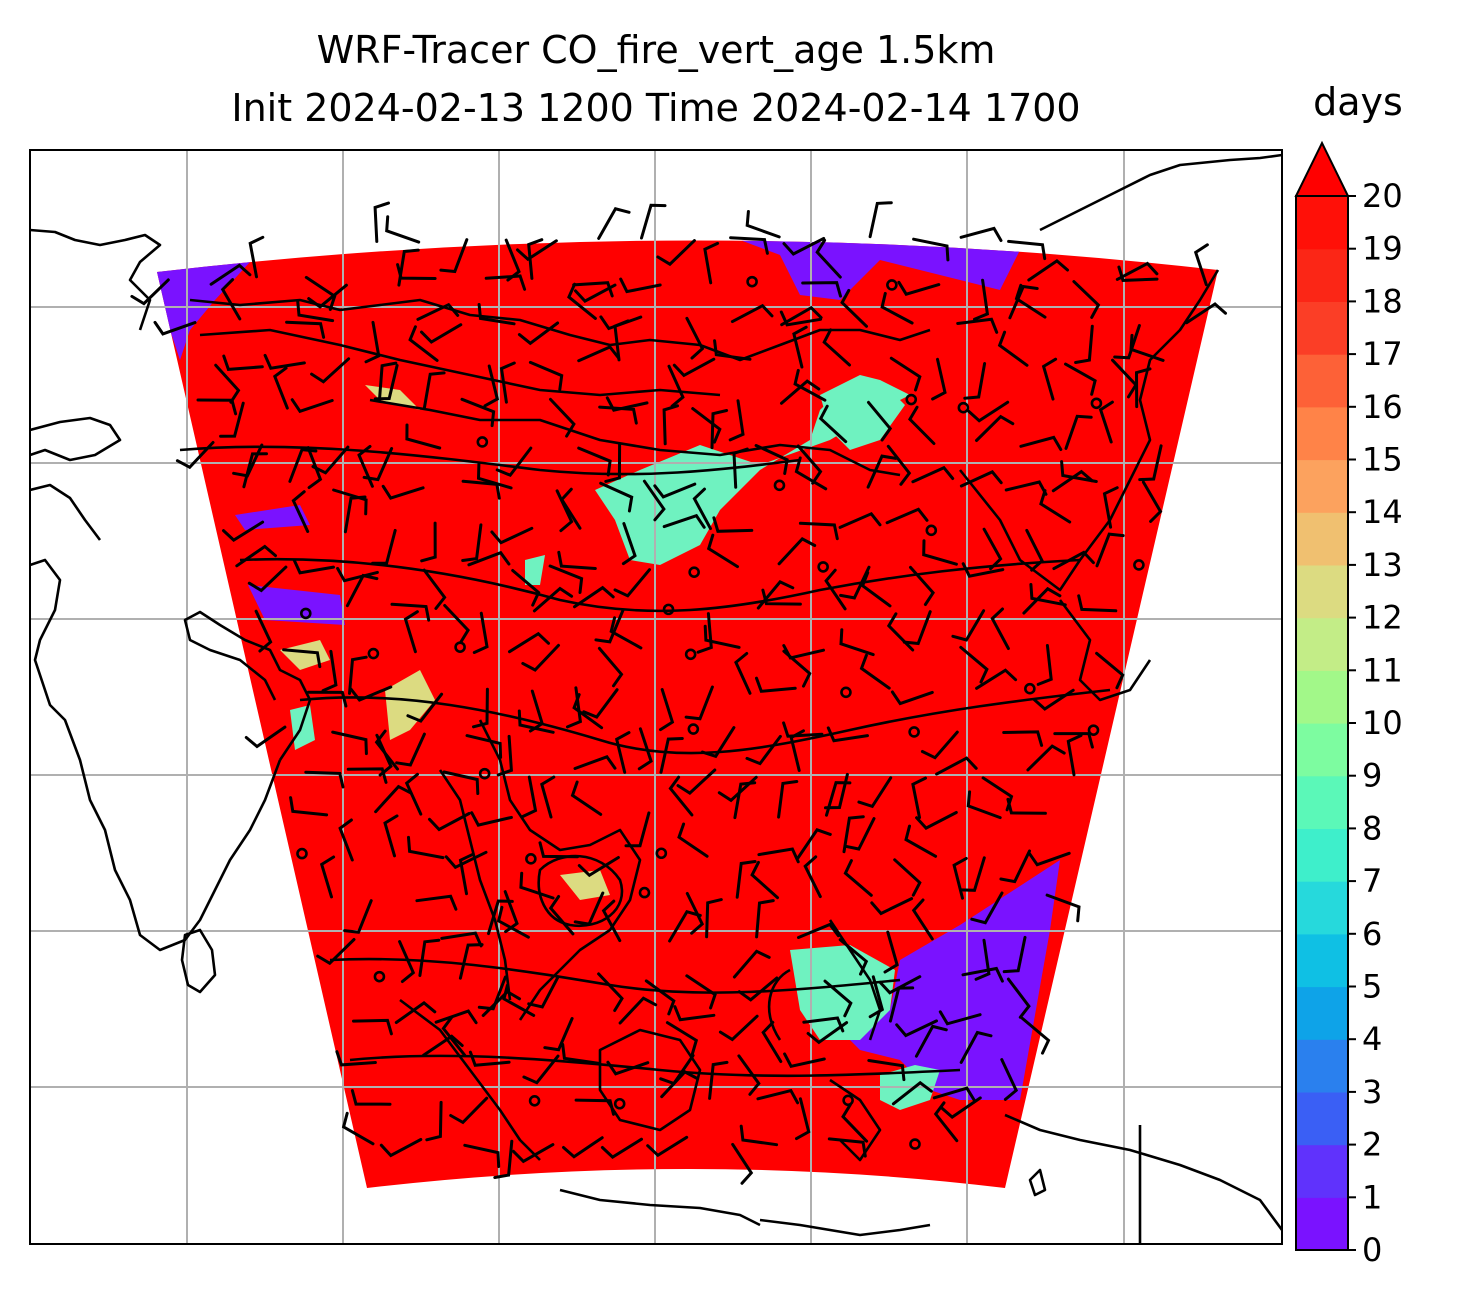 The width and height of the screenshot is (1462, 1306). I want to click on colorbar-tick-label: 9, so click(1372, 776).